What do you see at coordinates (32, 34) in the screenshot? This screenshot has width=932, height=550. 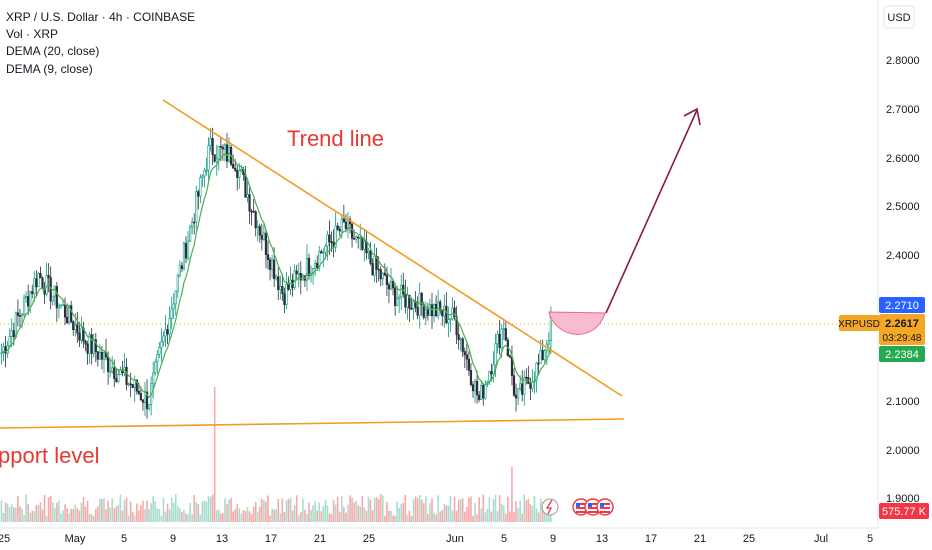 I see `indicator-volume: Vol · XRP` at bounding box center [32, 34].